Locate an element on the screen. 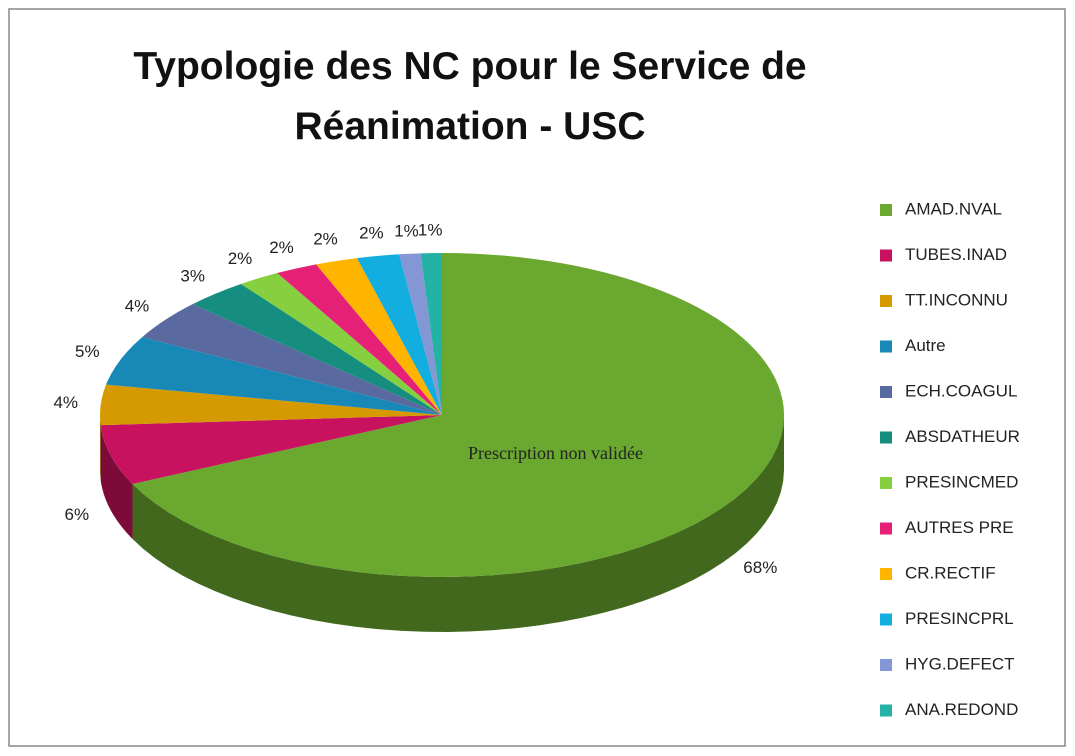  legend-label: CR.RECTIF is located at coordinates (950, 572).